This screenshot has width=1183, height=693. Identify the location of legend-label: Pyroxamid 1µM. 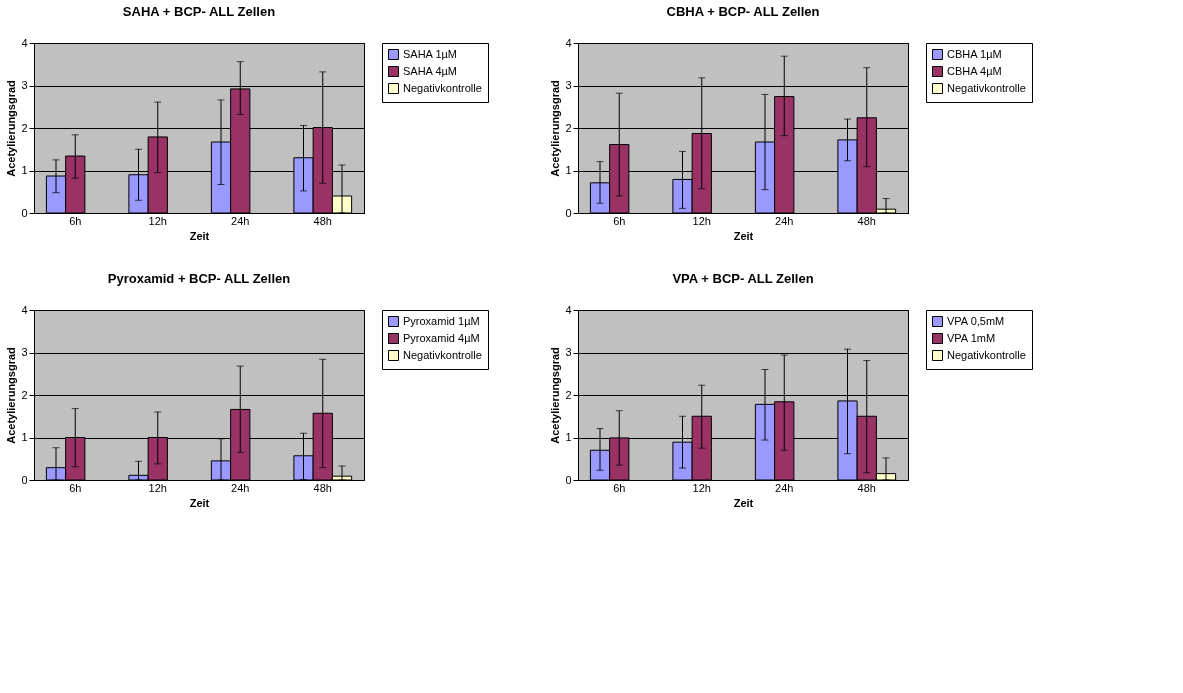
(441, 320).